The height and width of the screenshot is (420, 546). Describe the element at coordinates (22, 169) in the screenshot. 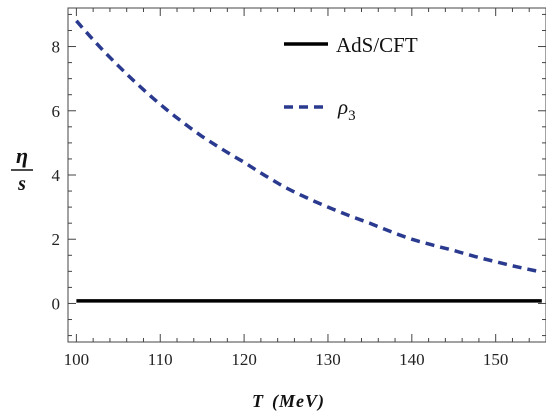

I see `y-axis-label: η s` at that location.